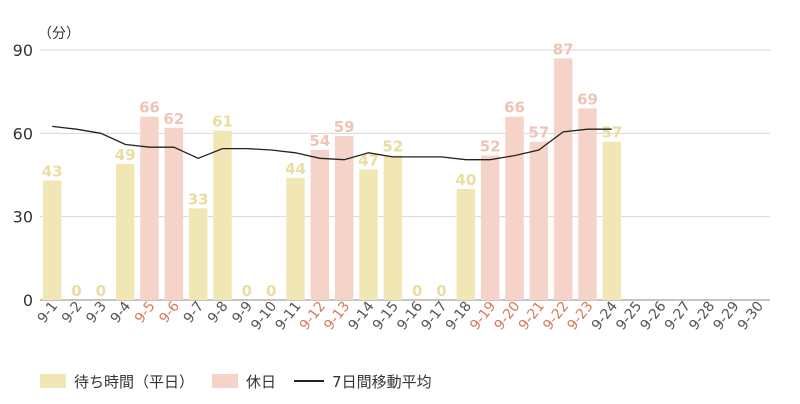 The width and height of the screenshot is (800, 404). I want to click on x-tick-label: 9-23, so click(580, 316).